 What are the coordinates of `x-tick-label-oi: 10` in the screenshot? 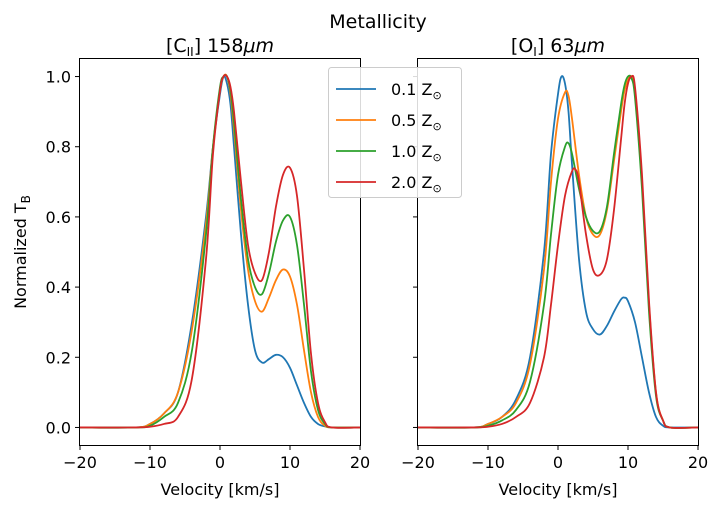 It's located at (628, 462).